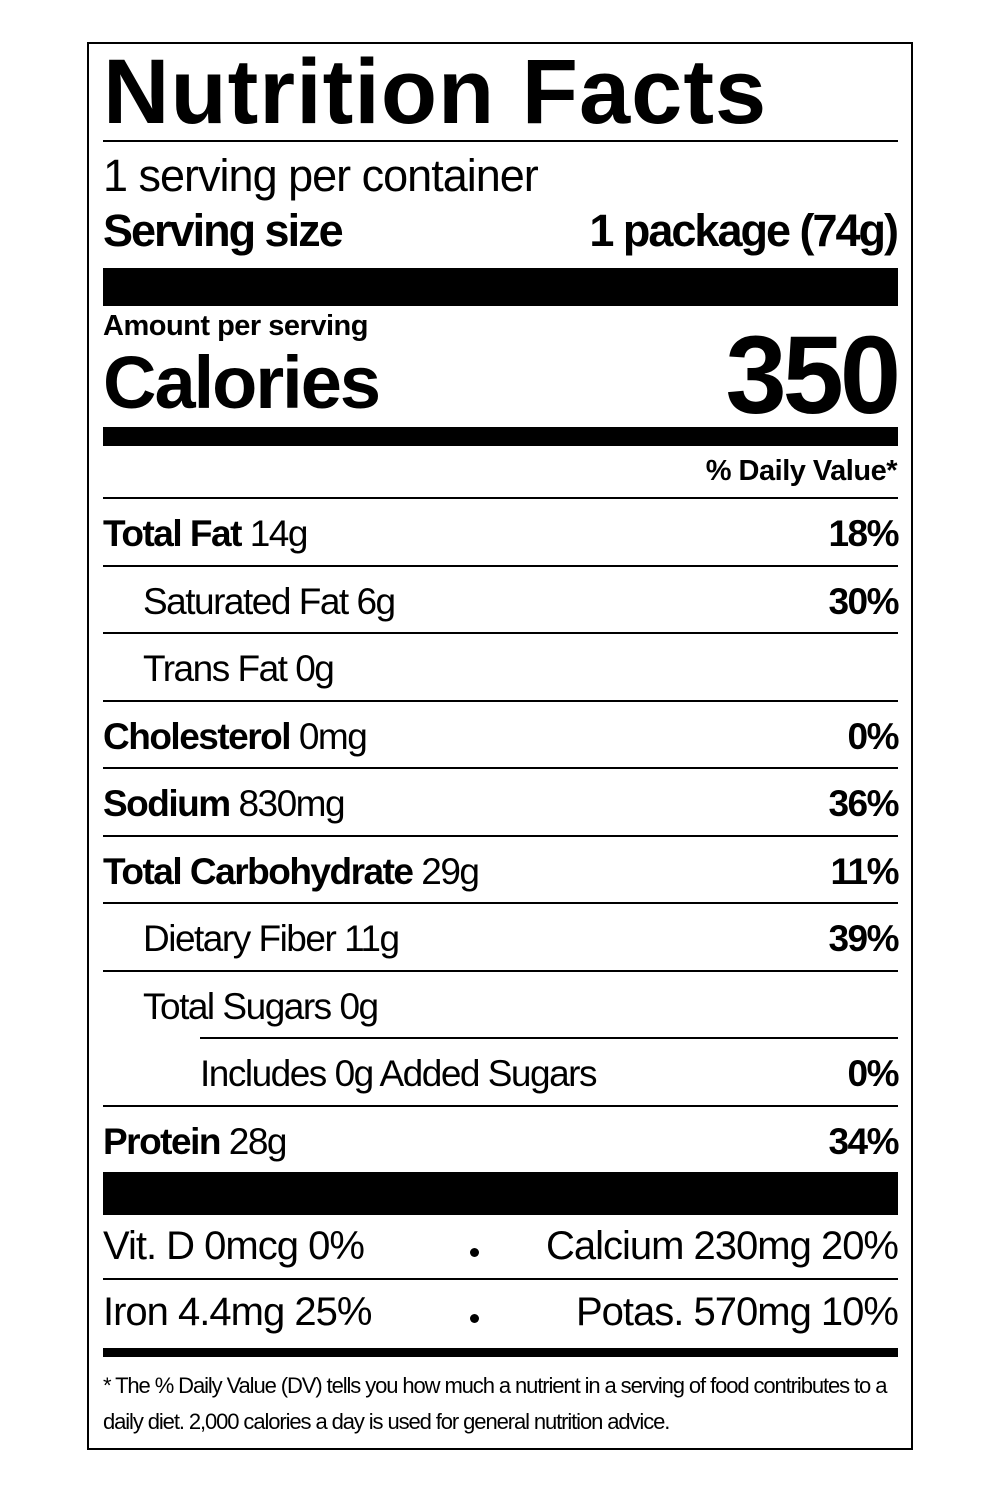  What do you see at coordinates (737, 1312) in the screenshot?
I see `micro-right: Potas. 570mg 10%` at bounding box center [737, 1312].